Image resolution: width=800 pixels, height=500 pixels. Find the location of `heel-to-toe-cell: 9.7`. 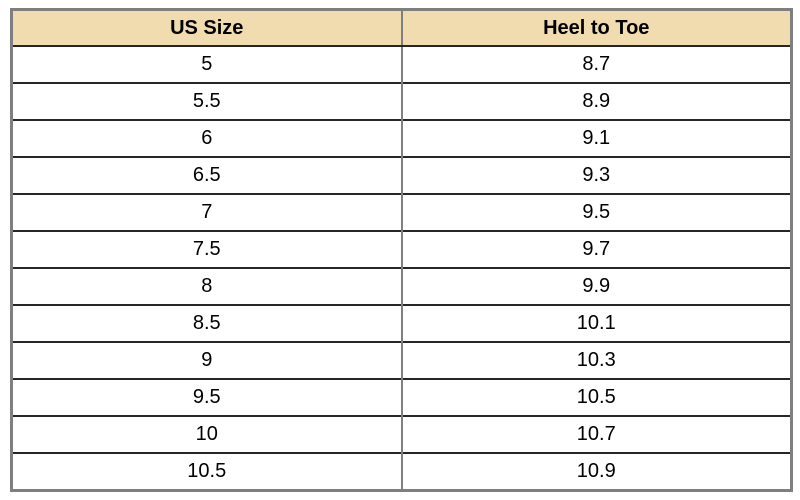

heel-to-toe-cell: 9.7 is located at coordinates (596, 249).